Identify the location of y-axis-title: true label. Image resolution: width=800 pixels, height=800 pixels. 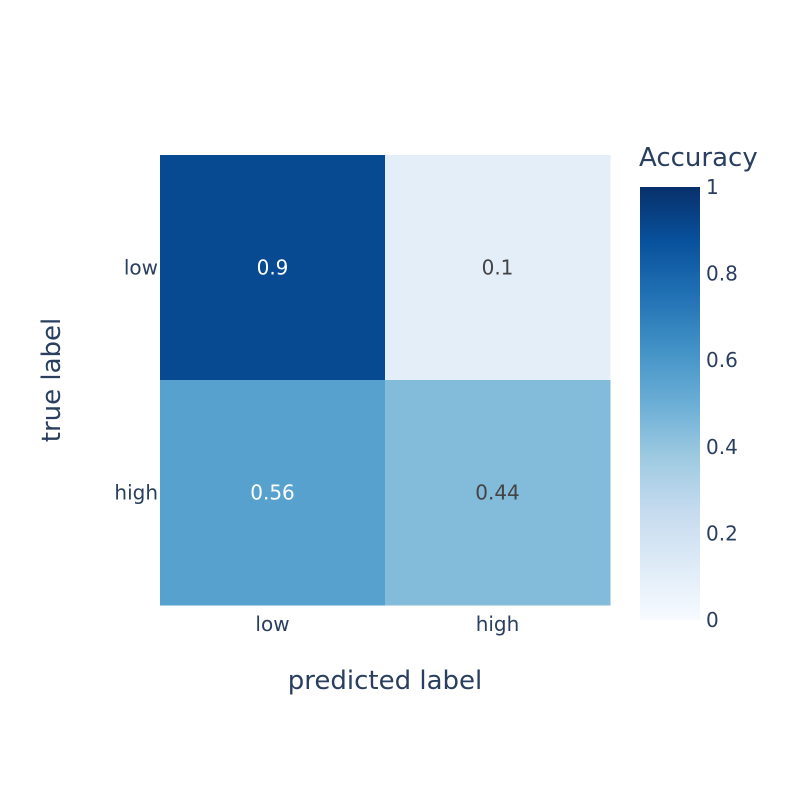
(52, 380).